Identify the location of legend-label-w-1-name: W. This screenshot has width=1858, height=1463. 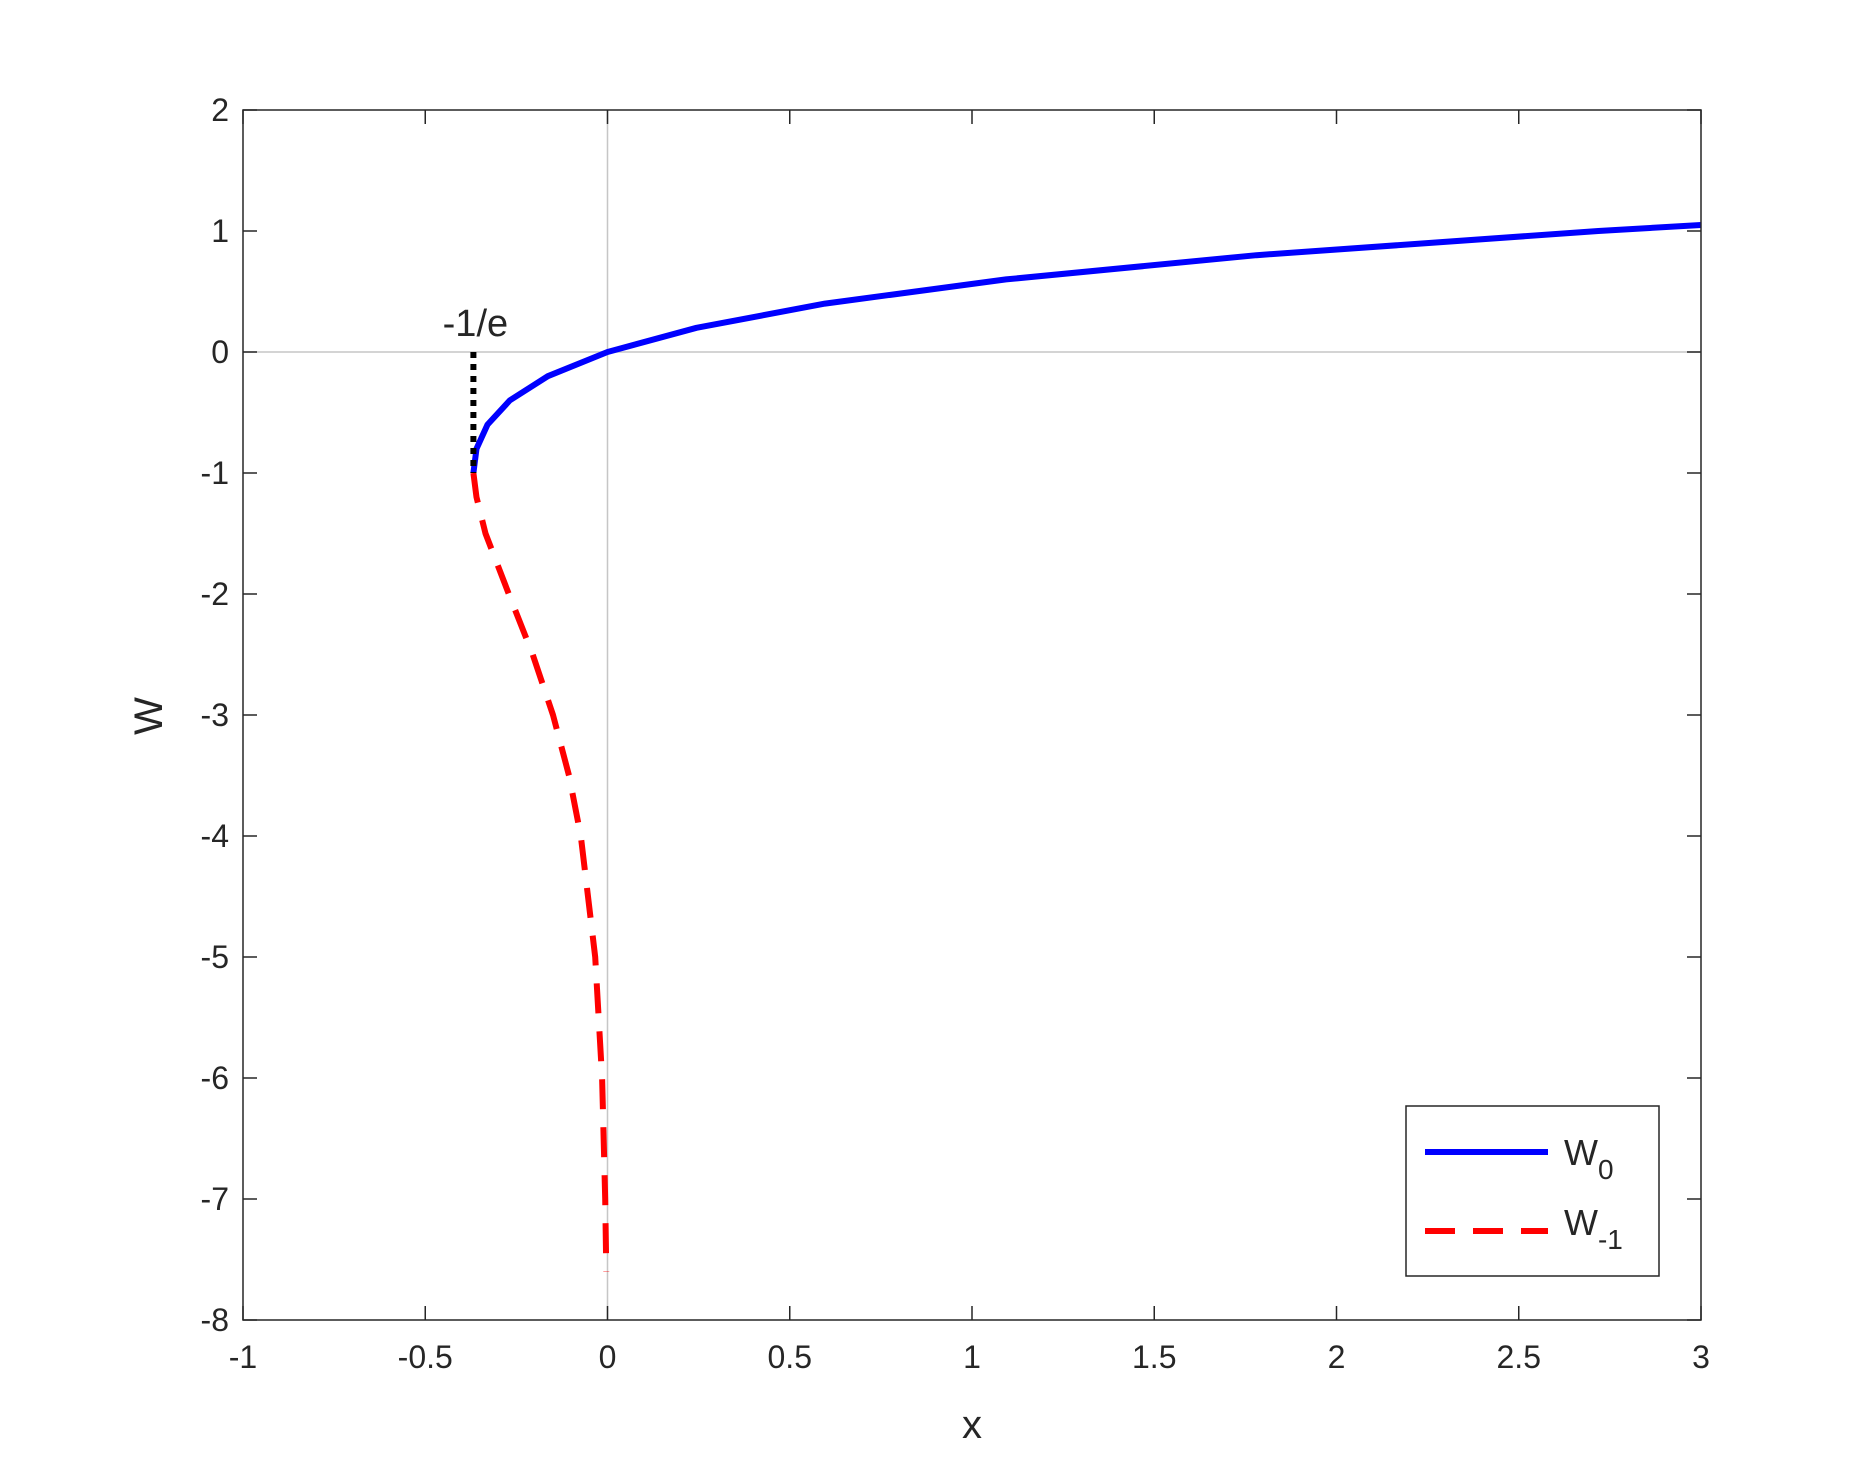
(1581, 1222).